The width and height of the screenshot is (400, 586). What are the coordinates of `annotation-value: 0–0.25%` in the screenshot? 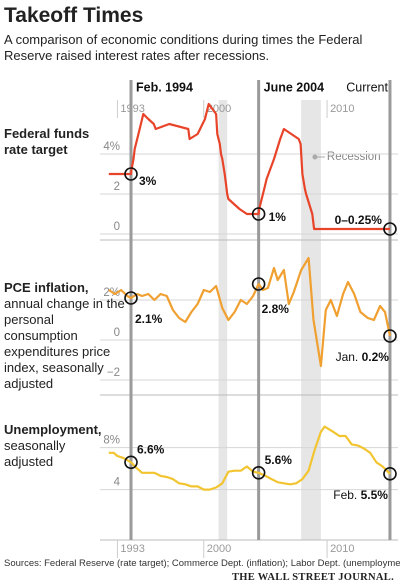 It's located at (359, 220).